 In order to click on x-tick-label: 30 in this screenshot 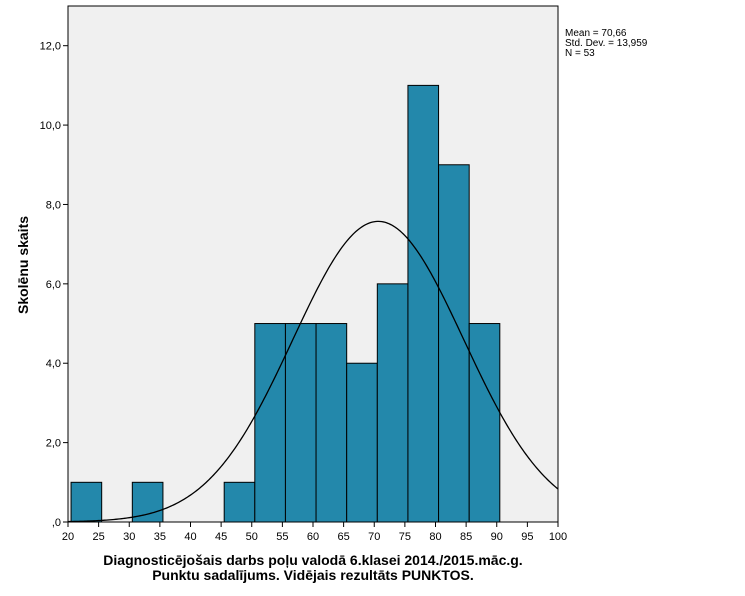, I will do `click(129, 537)`.